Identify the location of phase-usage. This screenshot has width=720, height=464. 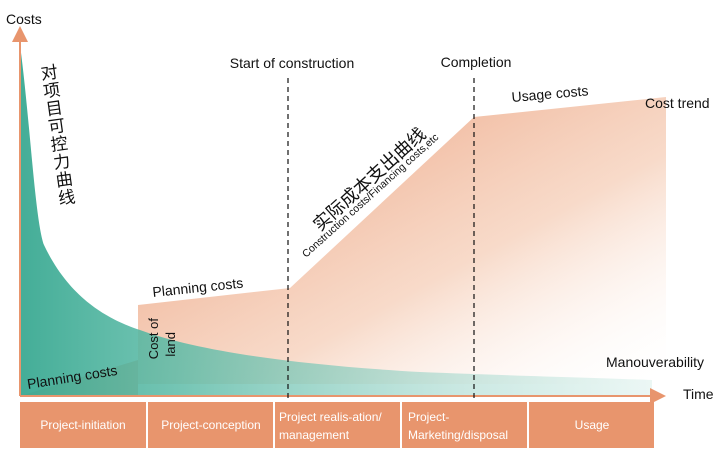
(591, 425).